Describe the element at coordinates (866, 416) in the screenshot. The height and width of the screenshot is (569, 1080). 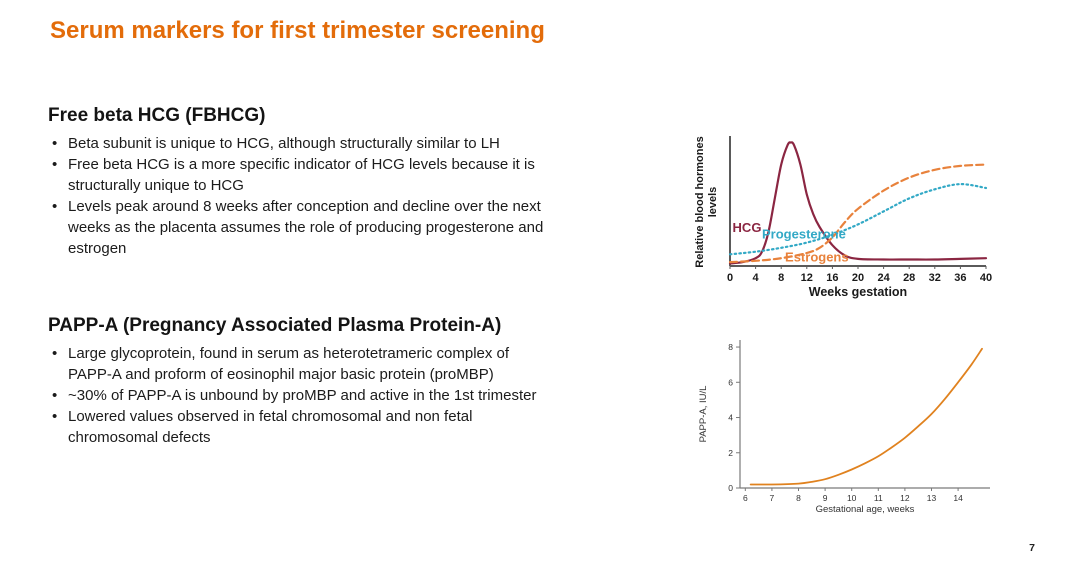
I see `series-papp-a-line` at that location.